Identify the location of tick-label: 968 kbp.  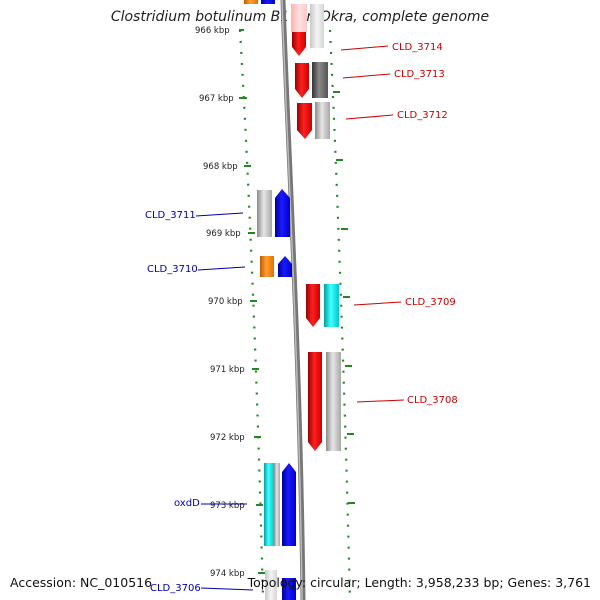
(220, 167).